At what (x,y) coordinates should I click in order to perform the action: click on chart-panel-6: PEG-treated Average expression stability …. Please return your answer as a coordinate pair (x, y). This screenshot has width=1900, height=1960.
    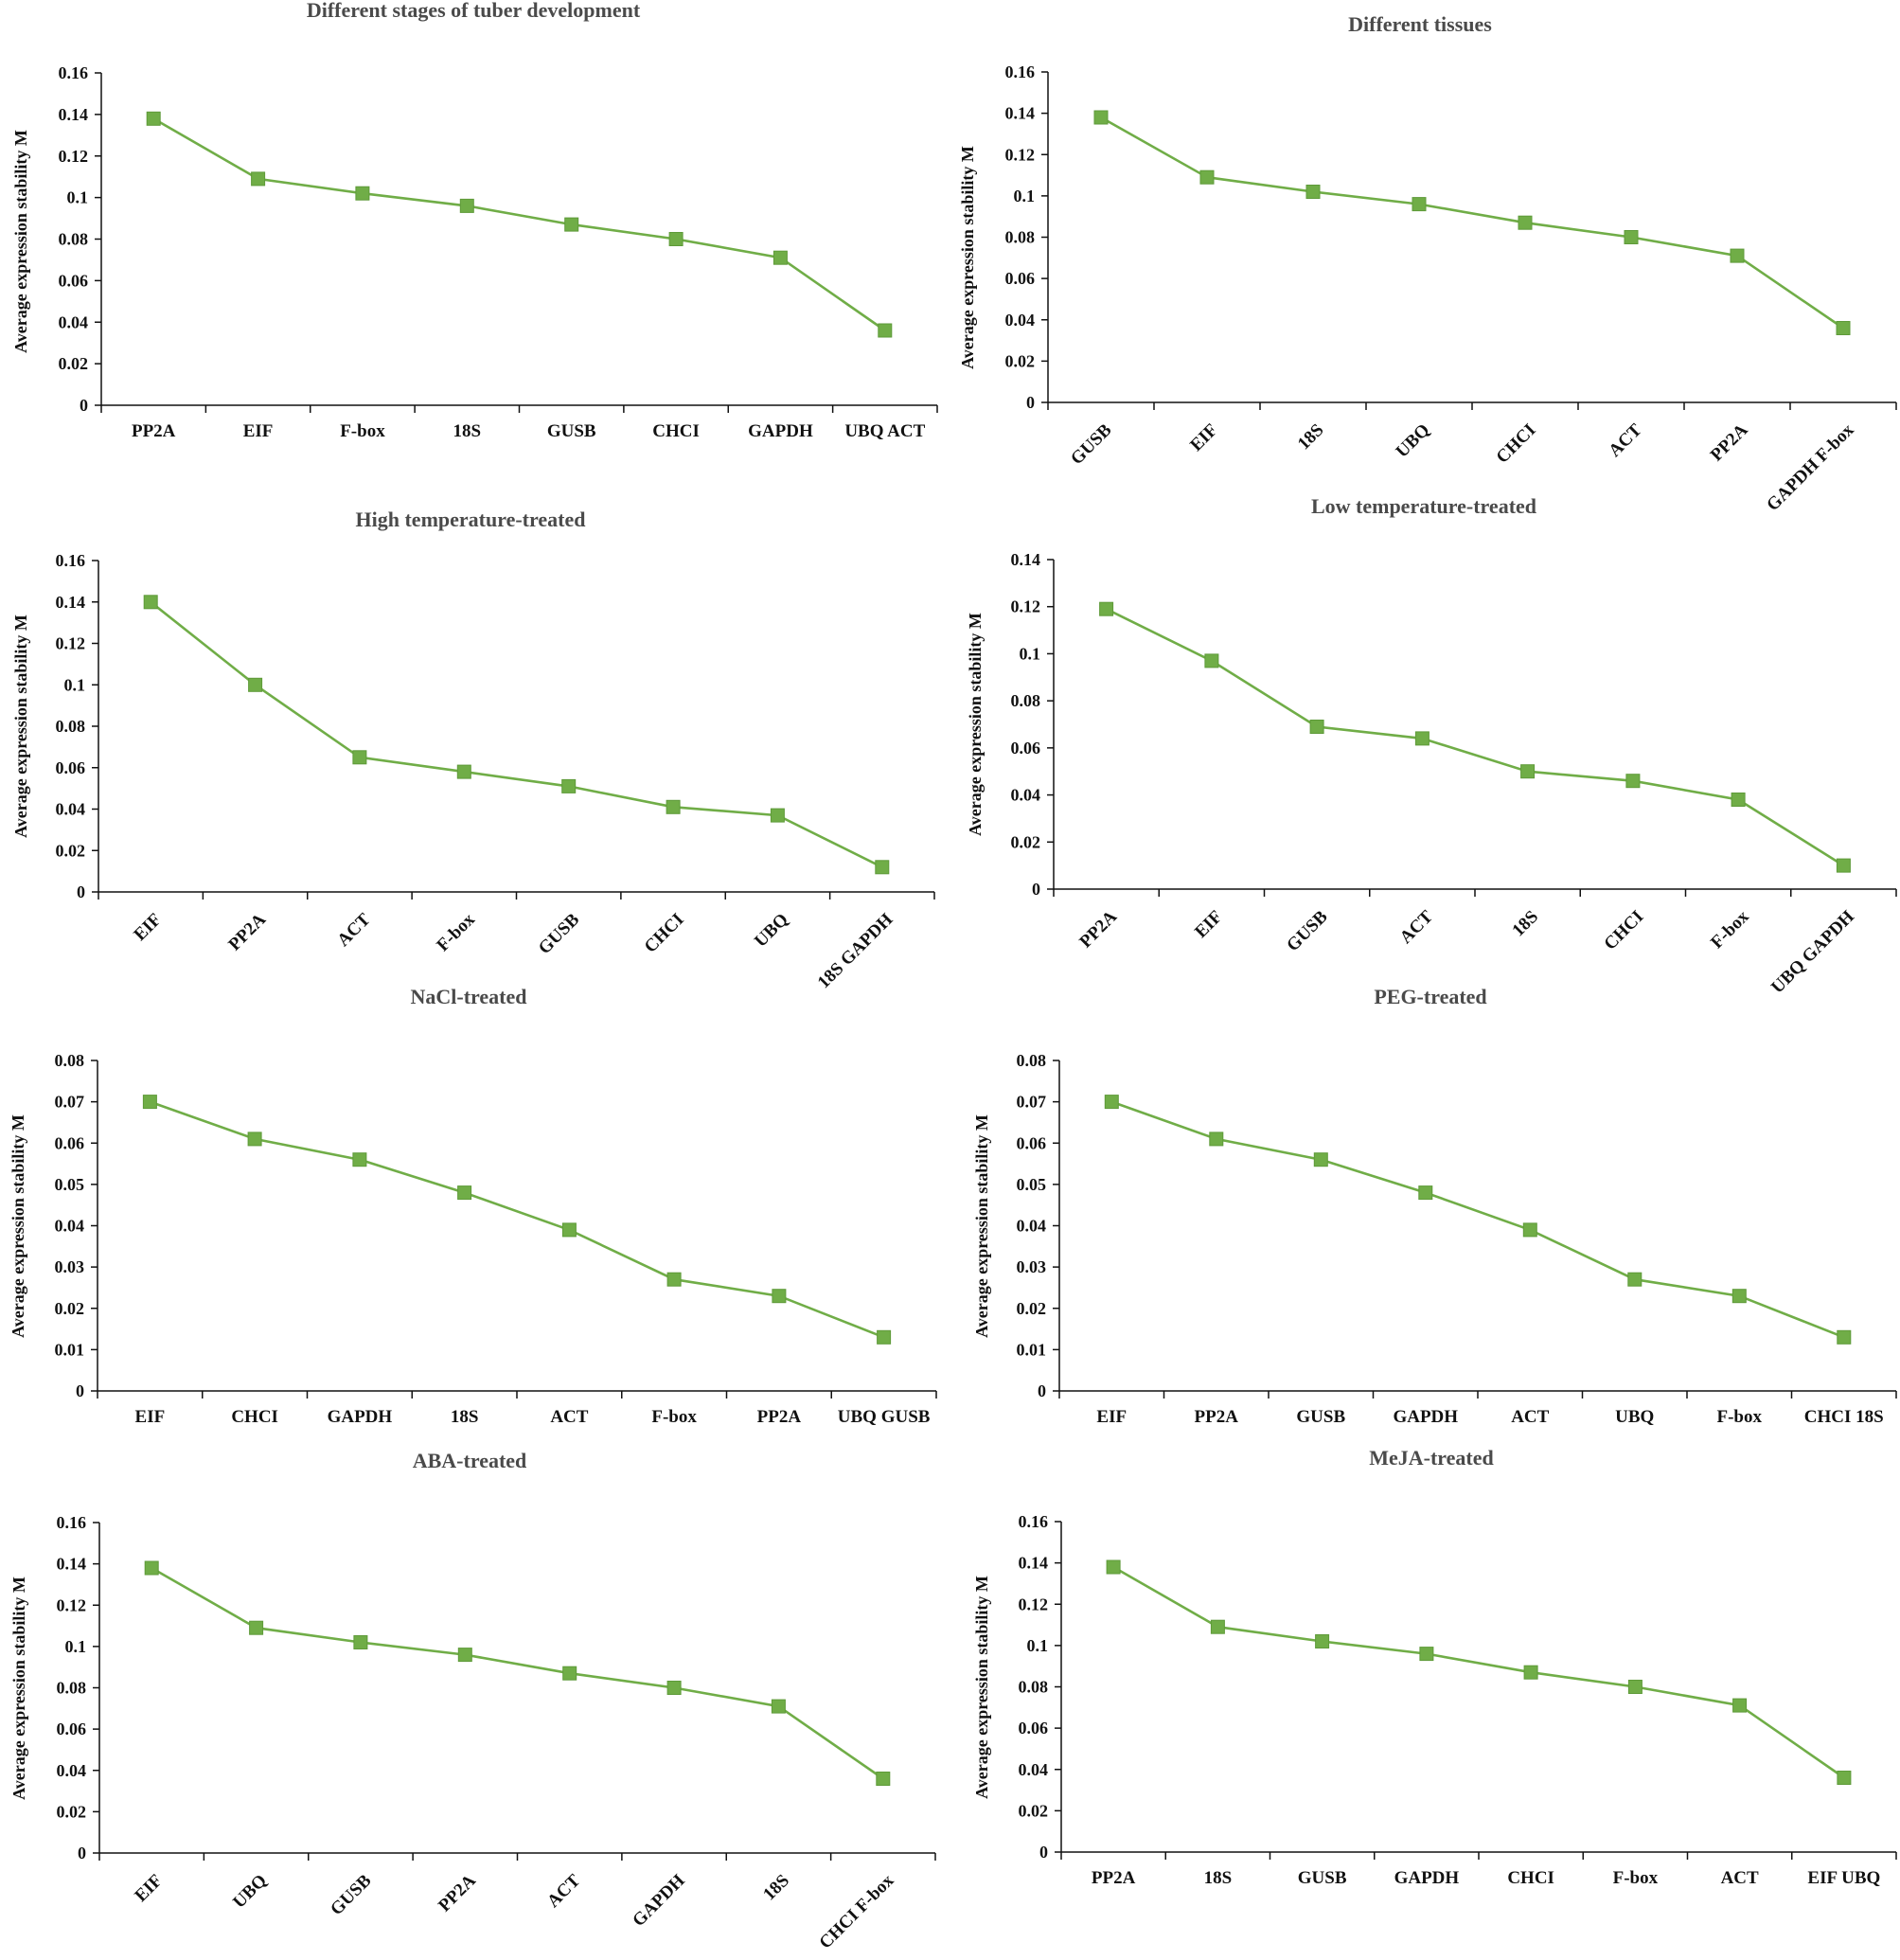
    Looking at the image, I should click on (1434, 1206).